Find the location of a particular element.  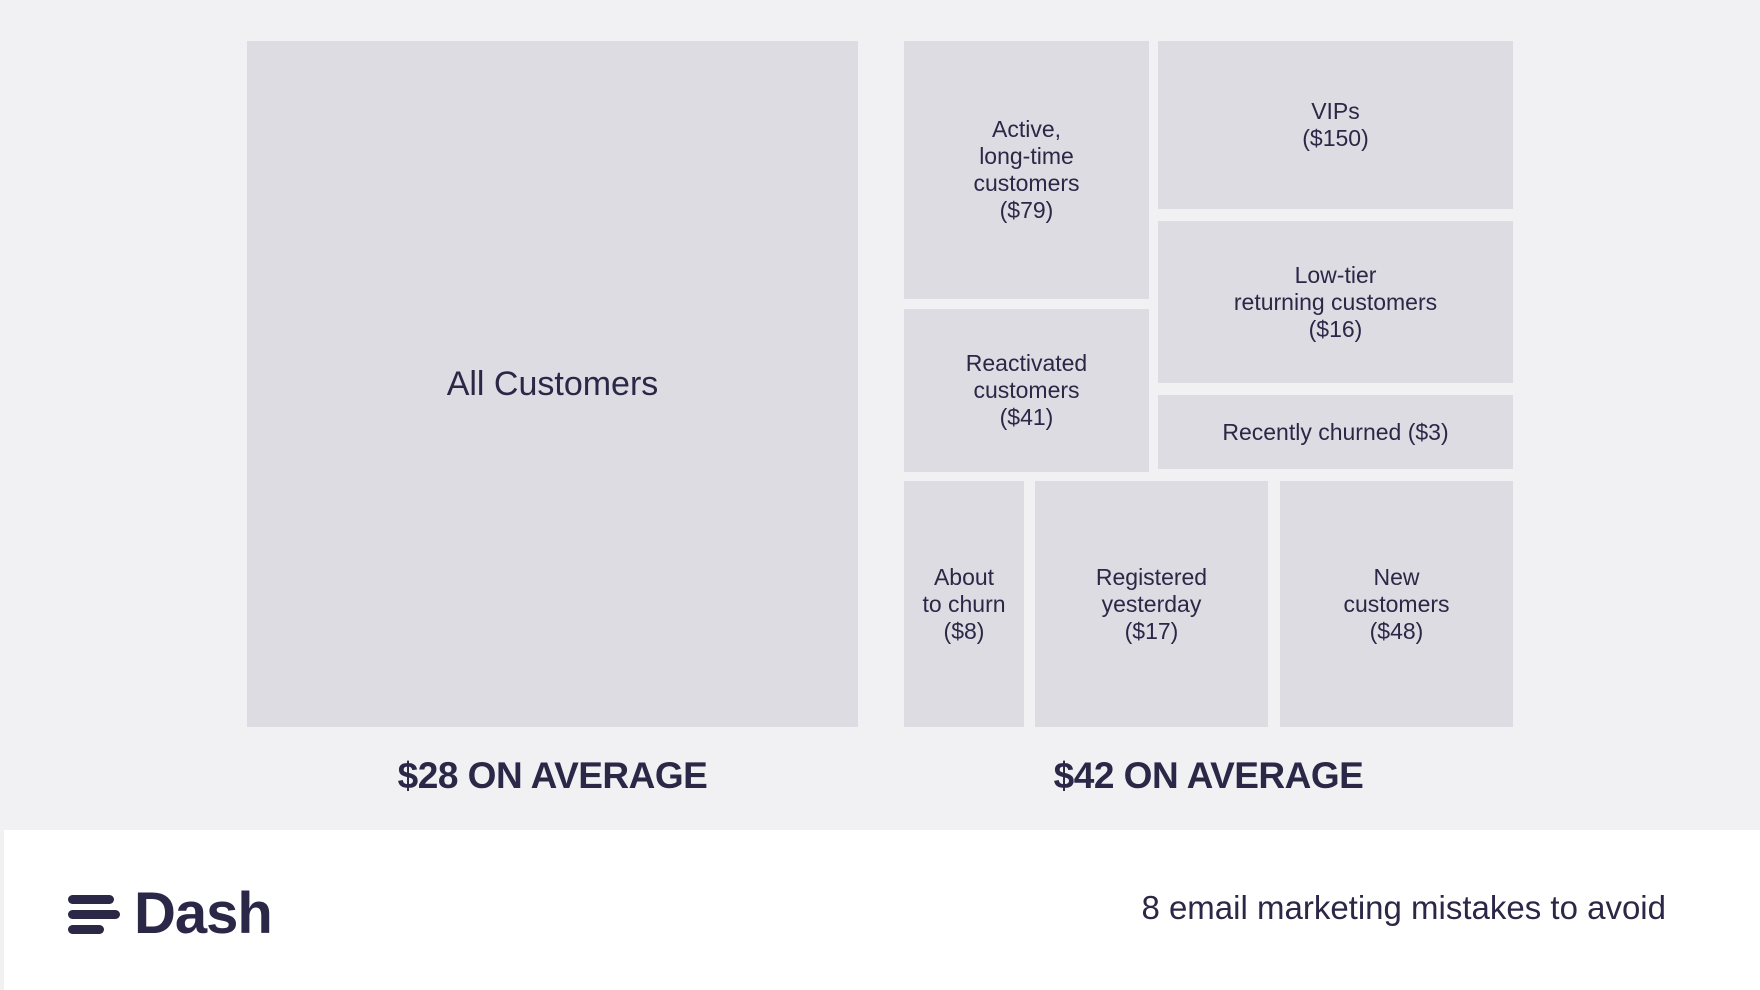

tile-reactivated: Reactivated customers ($41) is located at coordinates (1026, 390).